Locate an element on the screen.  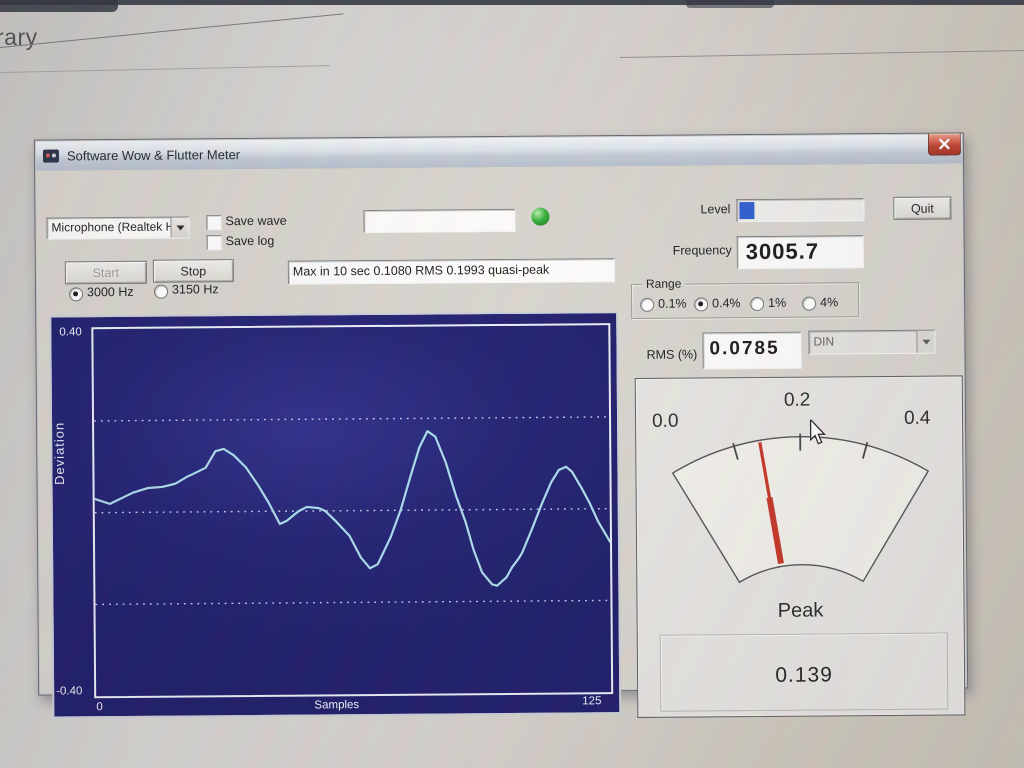
save-wave-label: Save wave is located at coordinates (256, 221).